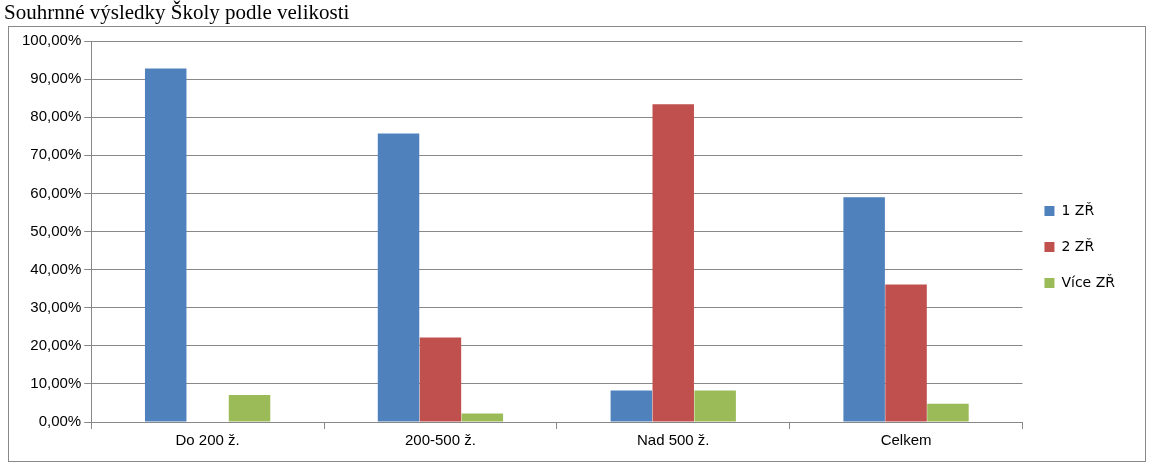 The width and height of the screenshot is (1149, 464). Describe the element at coordinates (1088, 281) in the screenshot. I see `legend-label: Více ZŘ` at that location.